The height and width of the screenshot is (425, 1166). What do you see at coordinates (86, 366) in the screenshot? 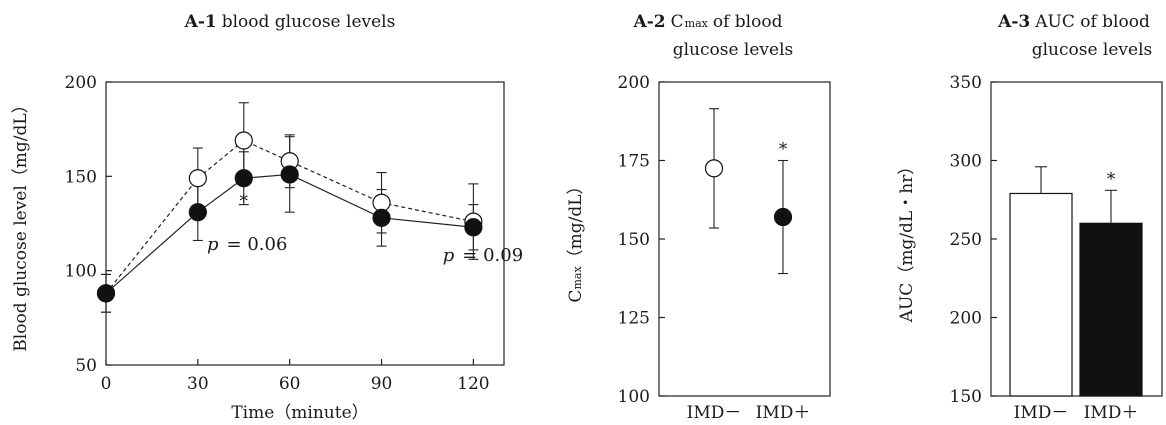
I see `a1-y-tick-label: 50` at bounding box center [86, 366].